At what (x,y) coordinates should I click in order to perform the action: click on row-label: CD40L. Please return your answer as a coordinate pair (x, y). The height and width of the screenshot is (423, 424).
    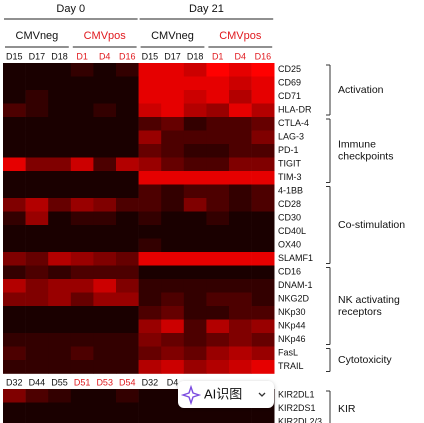
    Looking at the image, I should click on (292, 231).